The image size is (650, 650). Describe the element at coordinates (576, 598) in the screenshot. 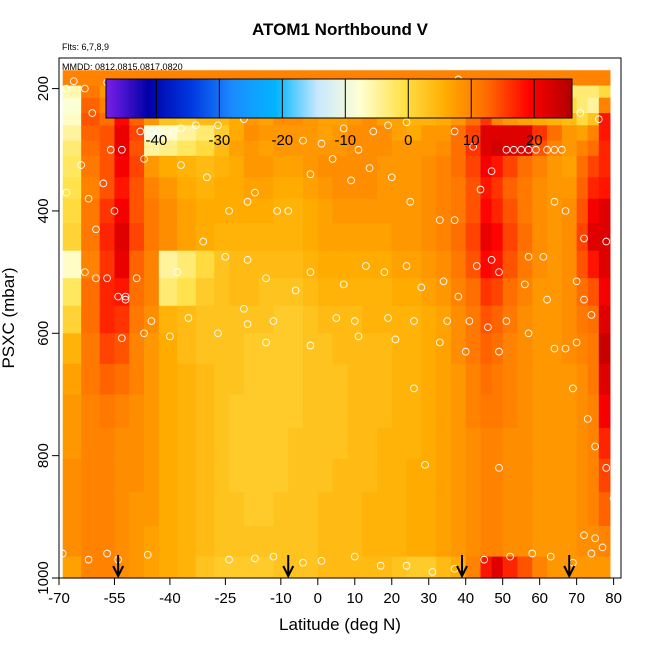

I see `x-tick-label: 70` at that location.